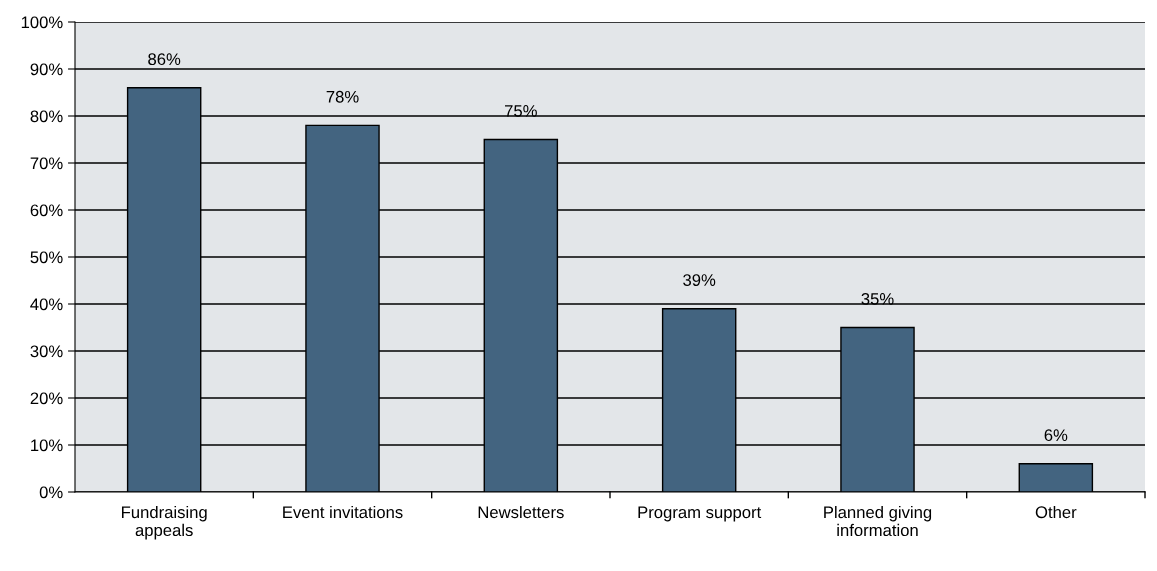 Image resolution: width=1157 pixels, height=571 pixels. Describe the element at coordinates (877, 298) in the screenshot. I see `data-label: 35%` at that location.